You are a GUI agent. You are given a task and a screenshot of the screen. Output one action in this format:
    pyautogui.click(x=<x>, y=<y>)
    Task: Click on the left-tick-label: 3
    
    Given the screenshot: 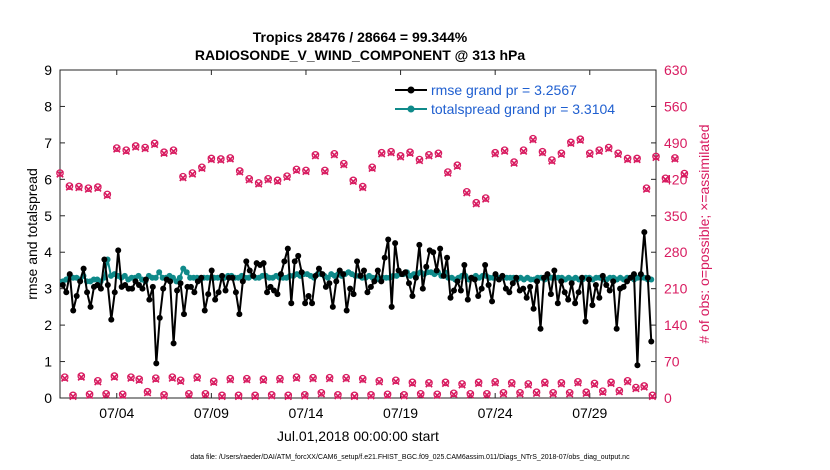 What is the action you would take?
    pyautogui.click(x=48, y=289)
    